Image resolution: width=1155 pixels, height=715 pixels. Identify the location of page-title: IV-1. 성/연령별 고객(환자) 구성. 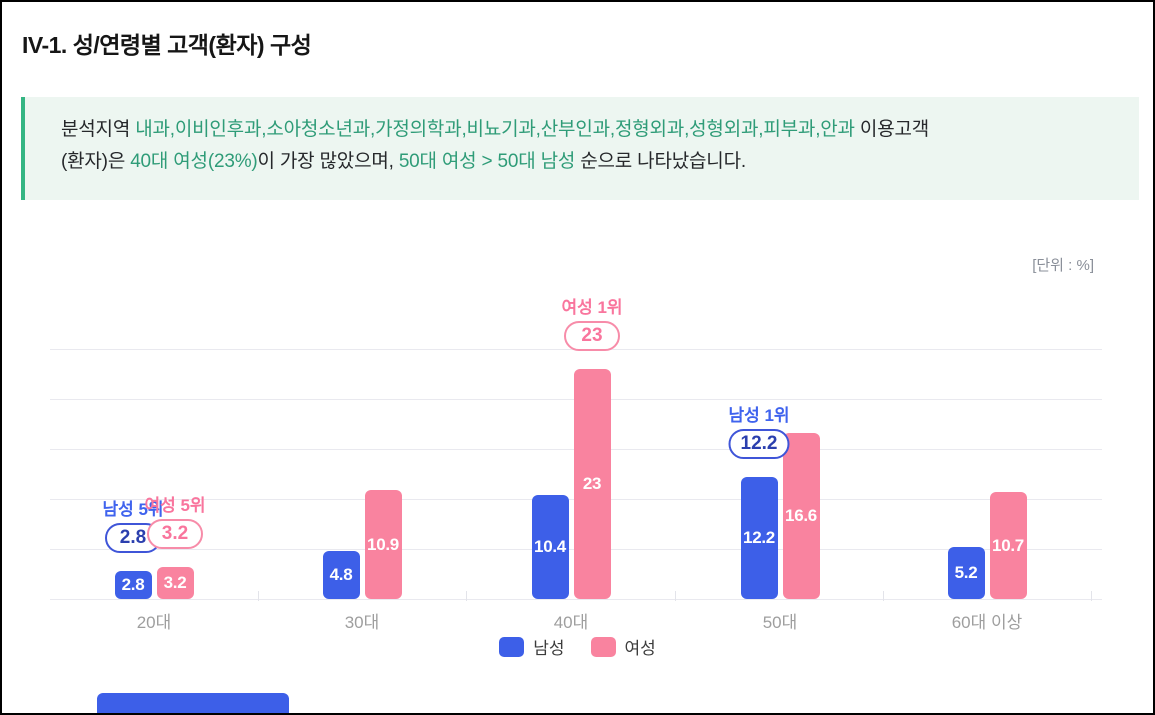
(167, 45).